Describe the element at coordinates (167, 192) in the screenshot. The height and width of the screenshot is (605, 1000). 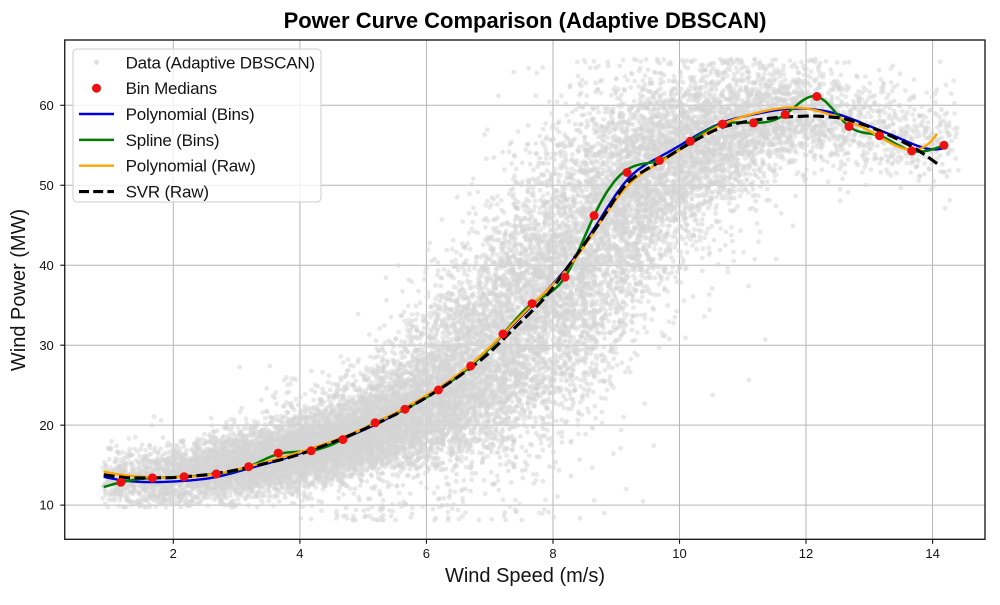
I see `svg-text: SVR (Raw)` at that location.